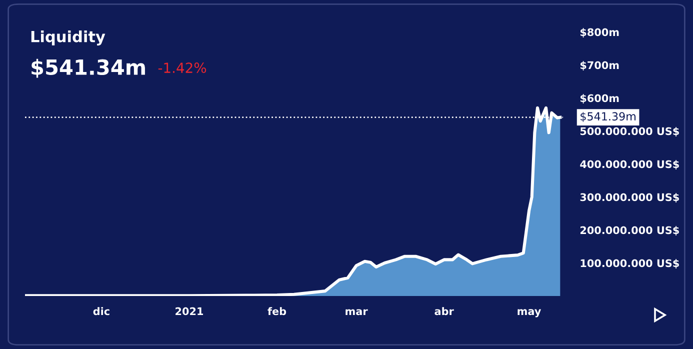 The height and width of the screenshot is (349, 693). What do you see at coordinates (530, 313) in the screenshot?
I see `x-tick-label: may` at bounding box center [530, 313].